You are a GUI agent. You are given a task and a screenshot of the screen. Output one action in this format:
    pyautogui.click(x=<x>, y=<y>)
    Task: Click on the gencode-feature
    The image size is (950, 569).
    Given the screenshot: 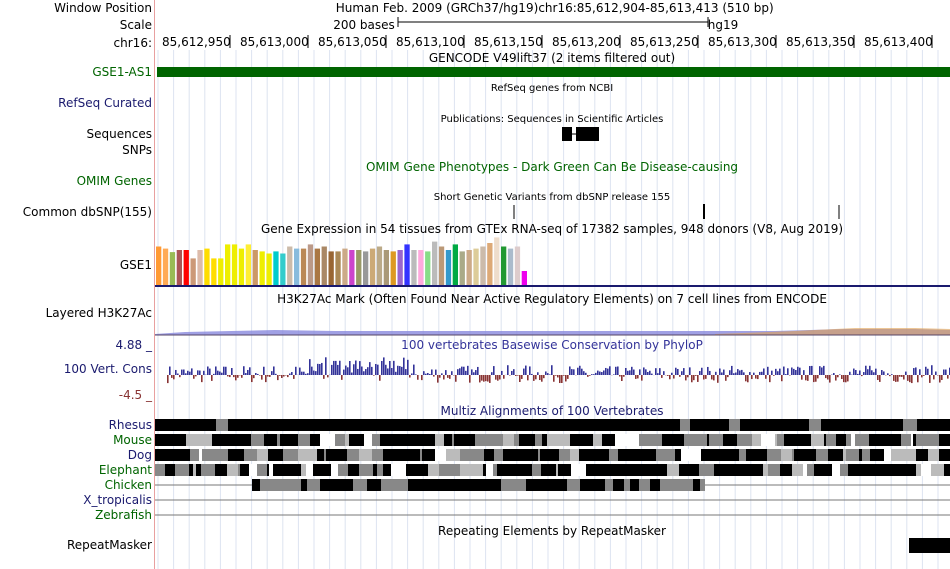 What is the action you would take?
    pyautogui.click(x=553, y=72)
    